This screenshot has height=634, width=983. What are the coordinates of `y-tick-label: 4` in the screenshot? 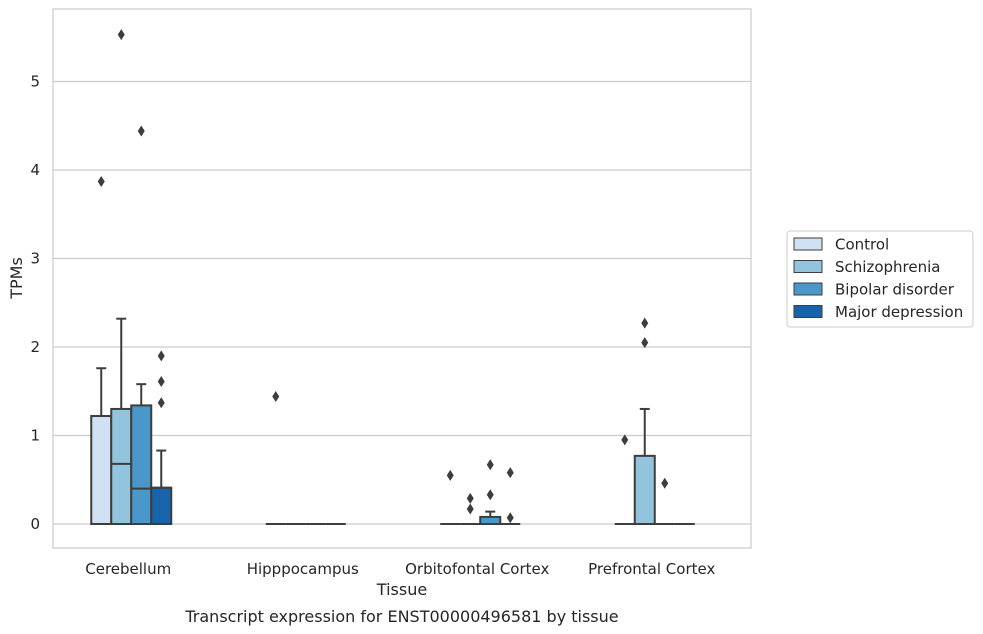 It's located at (35, 170).